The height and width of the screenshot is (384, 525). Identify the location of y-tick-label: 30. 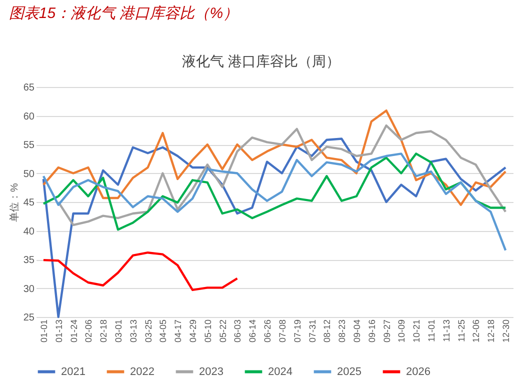
(29, 289).